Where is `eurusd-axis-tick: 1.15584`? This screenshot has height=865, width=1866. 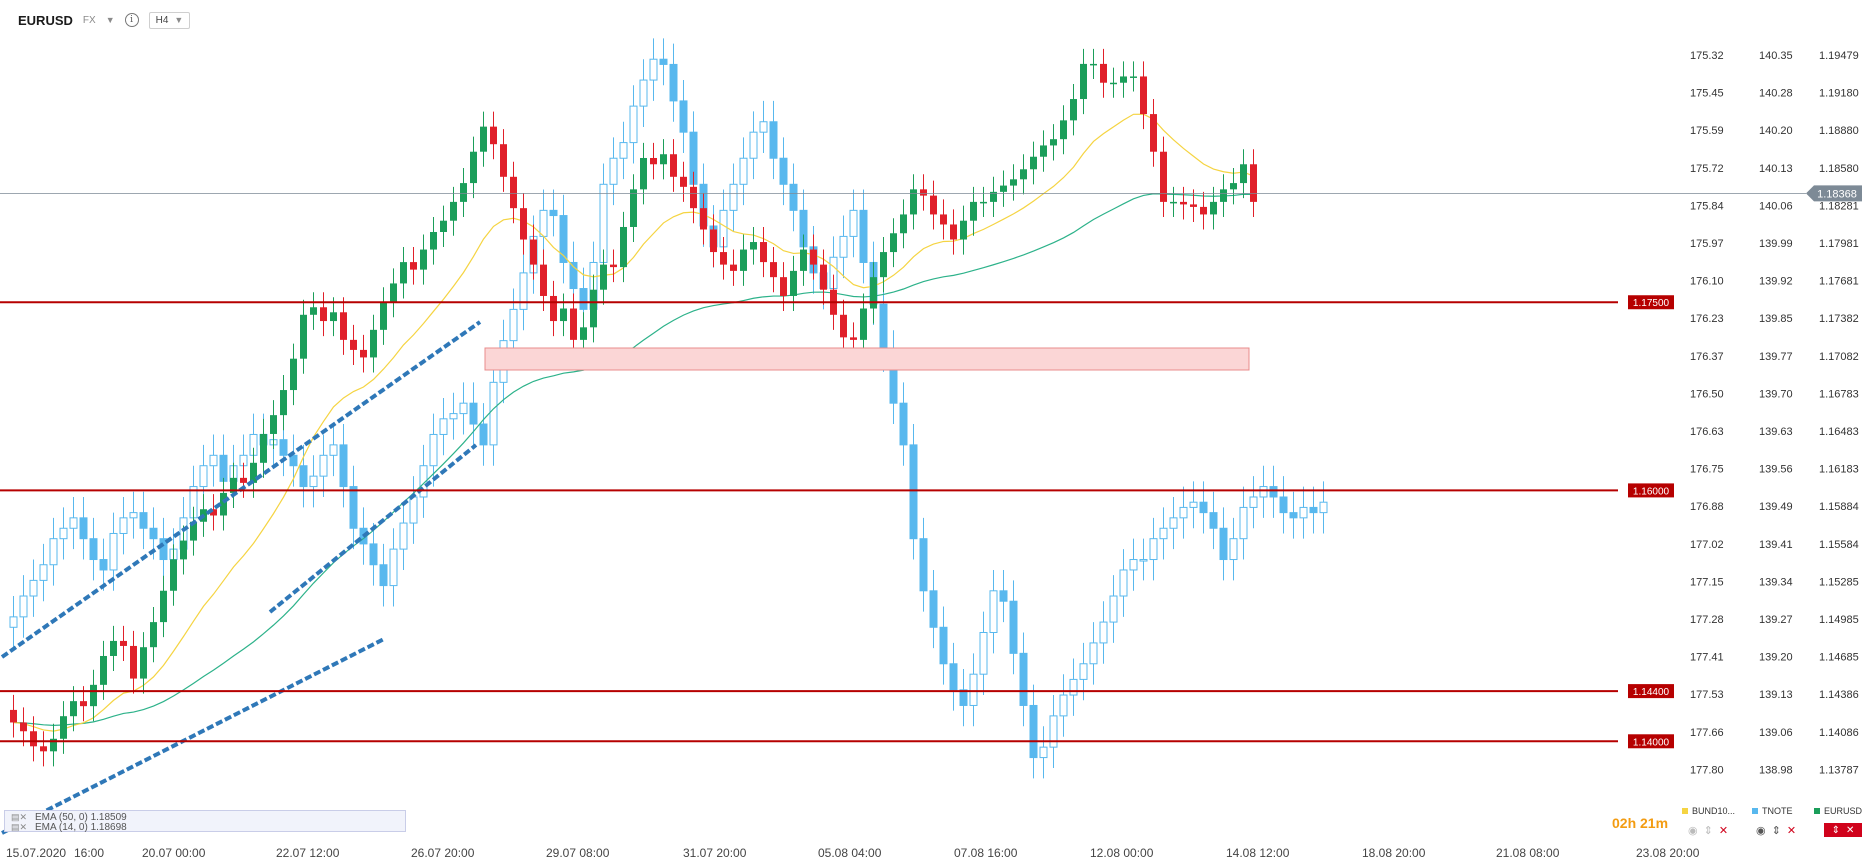
eurusd-axis-tick: 1.15584 is located at coordinates (1839, 545).